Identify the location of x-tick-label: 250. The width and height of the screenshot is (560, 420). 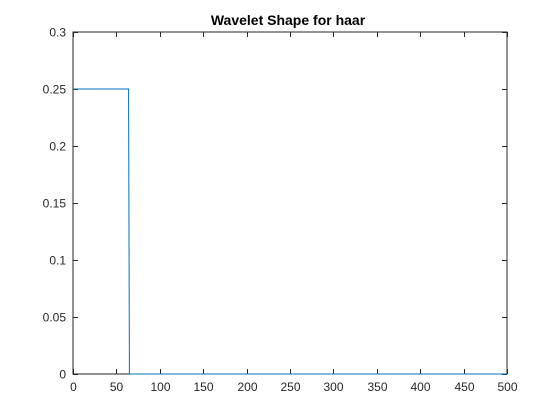
(290, 387).